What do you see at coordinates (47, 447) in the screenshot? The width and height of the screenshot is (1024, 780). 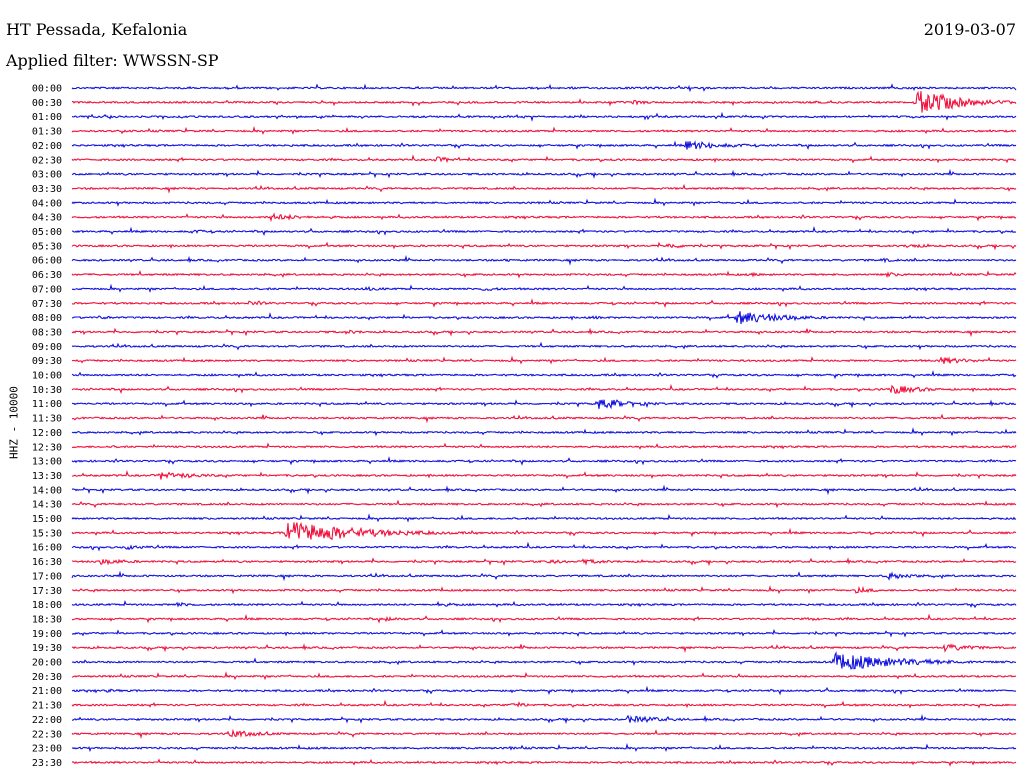 I see `row-time-label: 12:30` at bounding box center [47, 447].